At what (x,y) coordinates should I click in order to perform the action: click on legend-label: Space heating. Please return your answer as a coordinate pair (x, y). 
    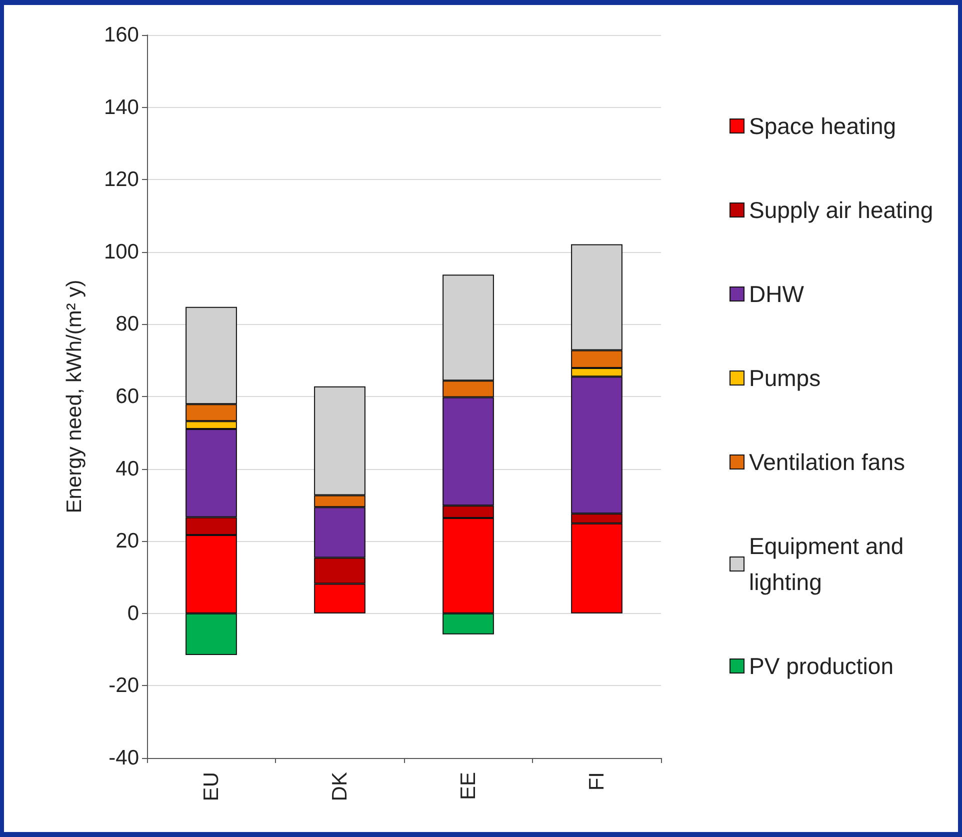
    Looking at the image, I should click on (822, 126).